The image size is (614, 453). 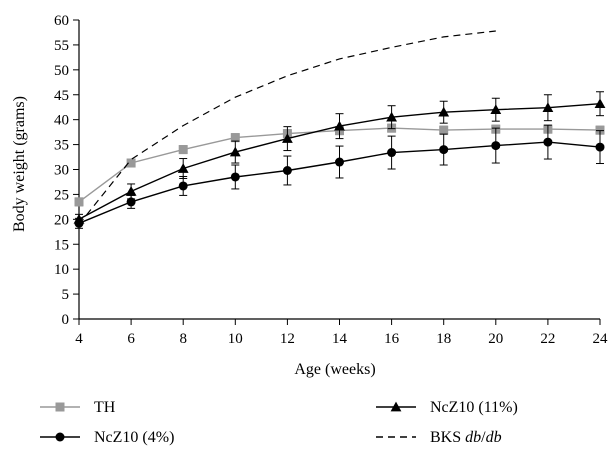 I want to click on x-tick-label: 18, so click(x=443, y=339).